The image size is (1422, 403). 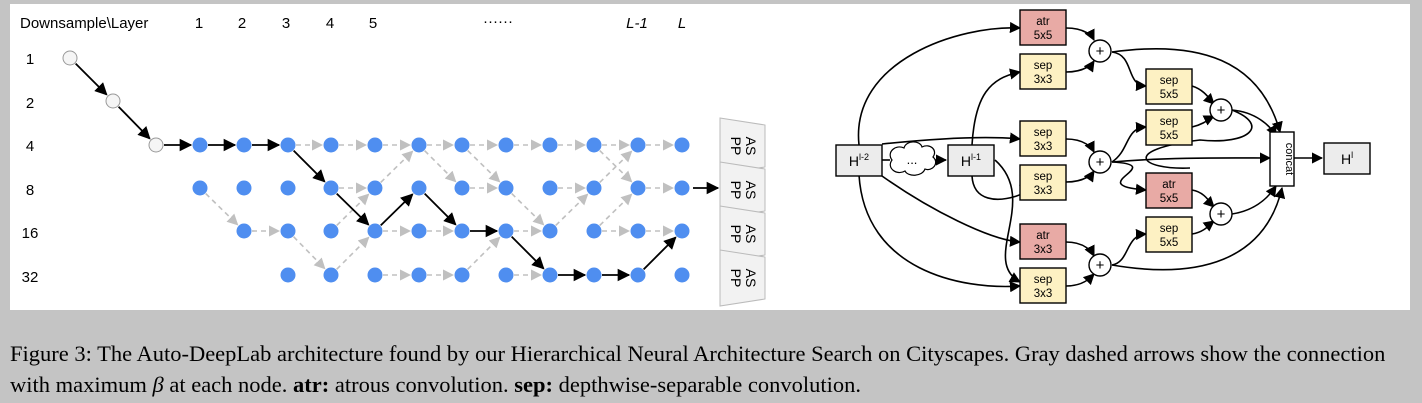 I want to click on aspp-label-8: ASPP, so click(x=743, y=190).